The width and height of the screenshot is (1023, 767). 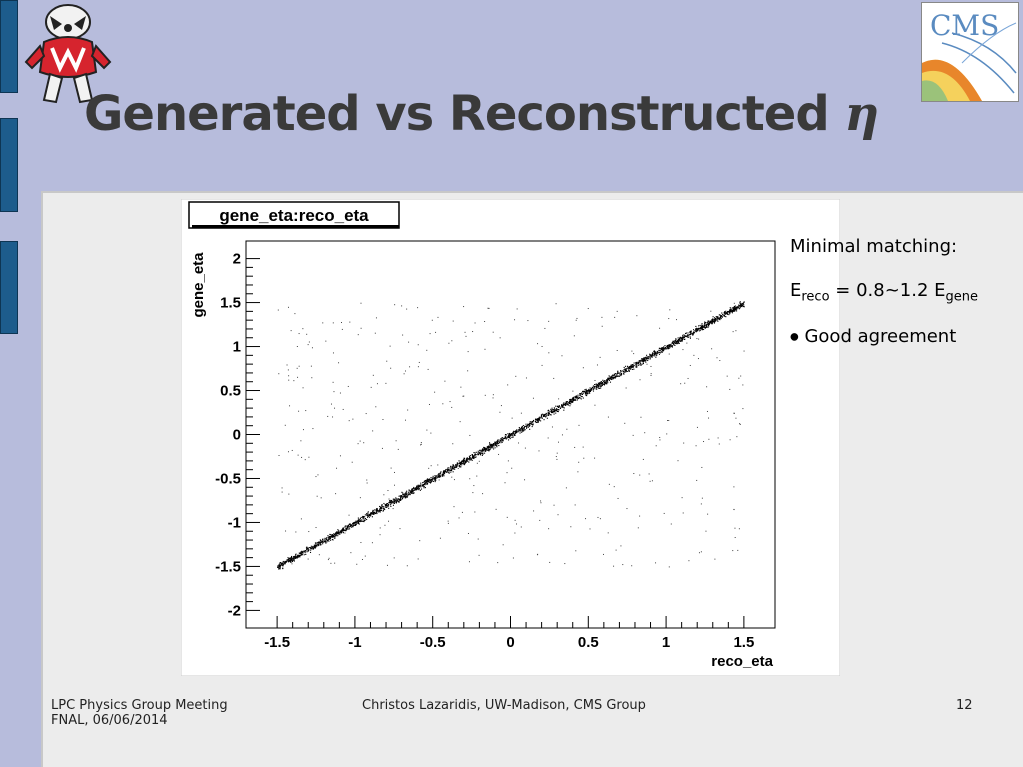 What do you see at coordinates (198, 285) in the screenshot?
I see `y-axis-label: gene_eta` at bounding box center [198, 285].